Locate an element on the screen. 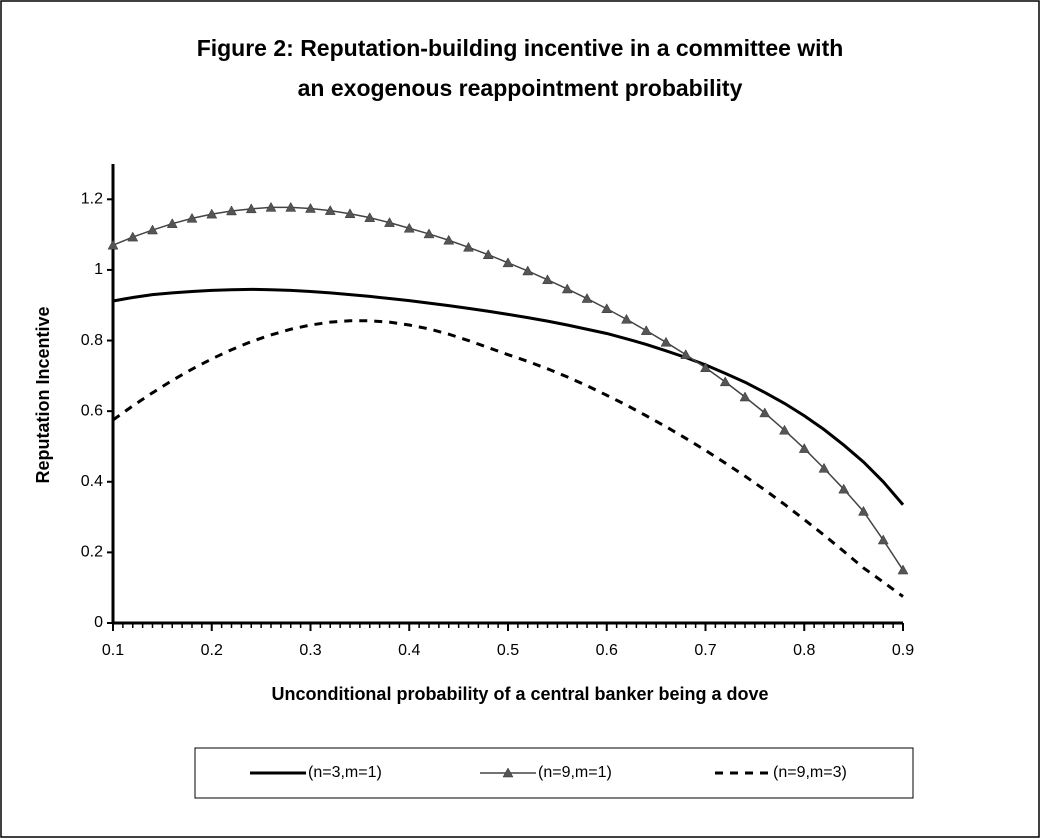 The height and width of the screenshot is (839, 1041). legend-marker is located at coordinates (508, 772).